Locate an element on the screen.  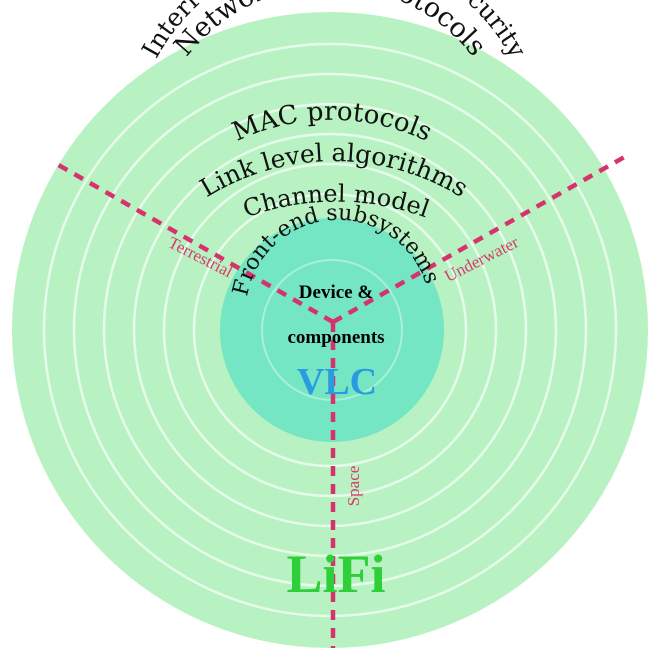
lifi-title: LiFi is located at coordinates (335, 574).